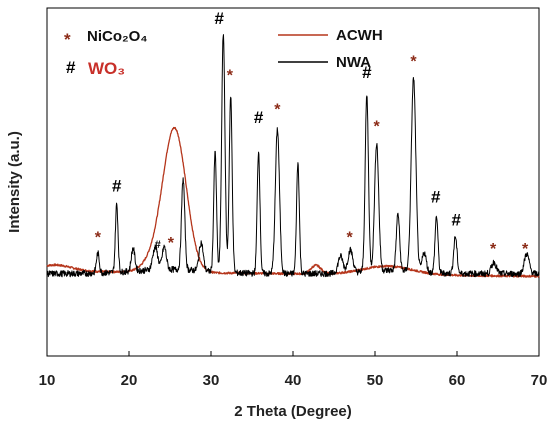  What do you see at coordinates (457, 380) in the screenshot?
I see `x-tick-label: 60` at bounding box center [457, 380].